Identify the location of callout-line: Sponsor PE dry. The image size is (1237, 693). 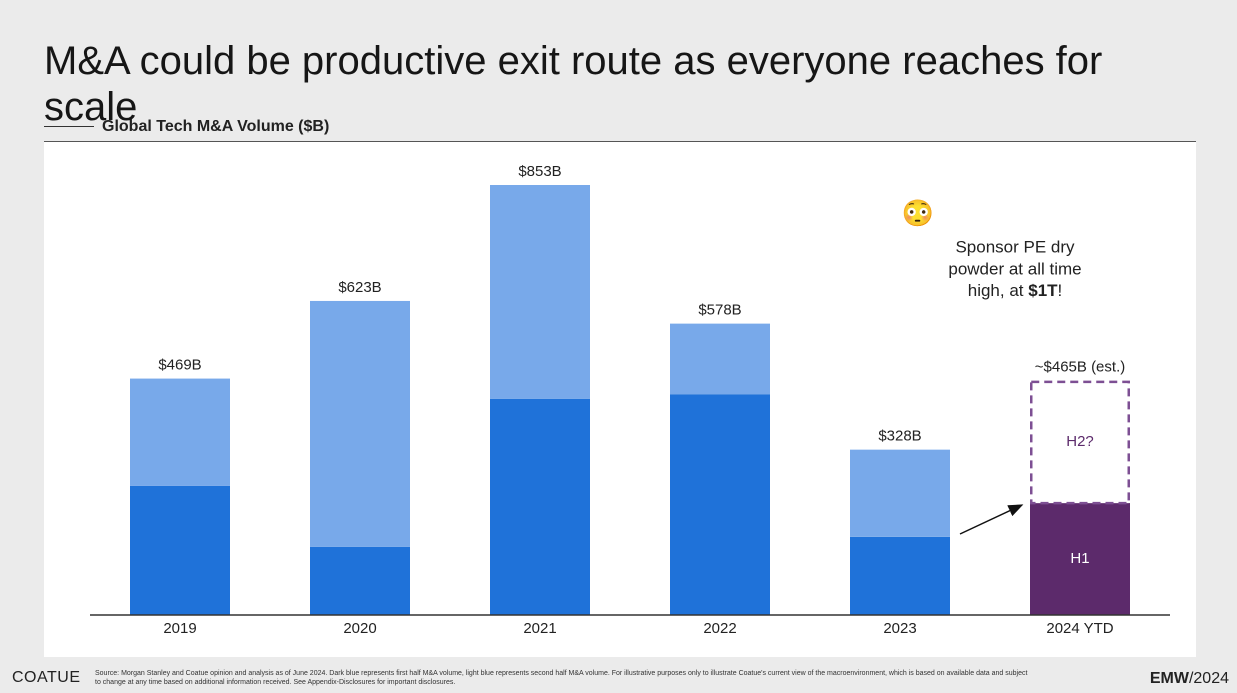
(1015, 246).